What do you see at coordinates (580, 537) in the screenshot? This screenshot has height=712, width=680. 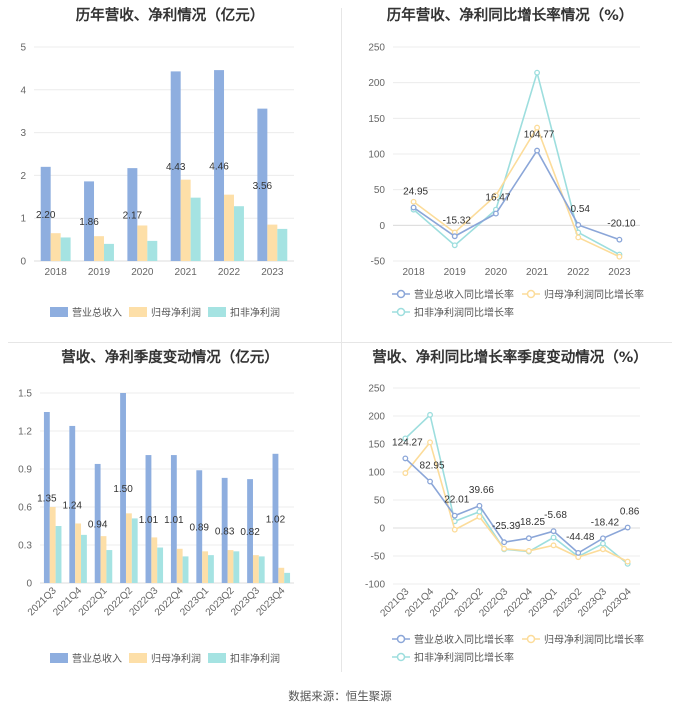 I see `data-label: -44.48` at bounding box center [580, 537].